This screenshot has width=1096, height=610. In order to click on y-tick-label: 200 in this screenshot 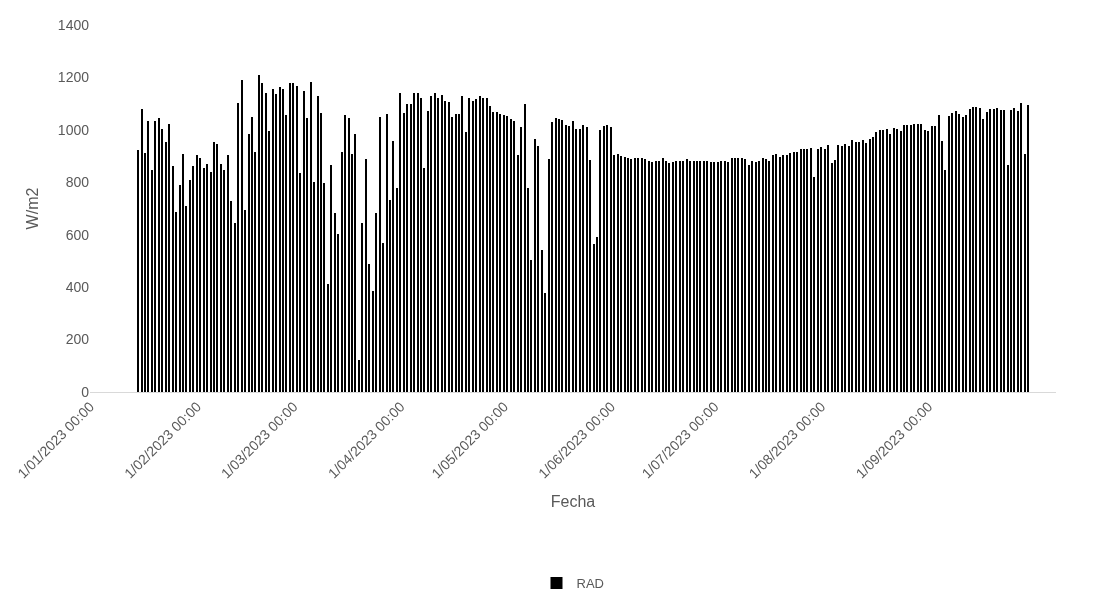, I will do `click(77, 339)`.